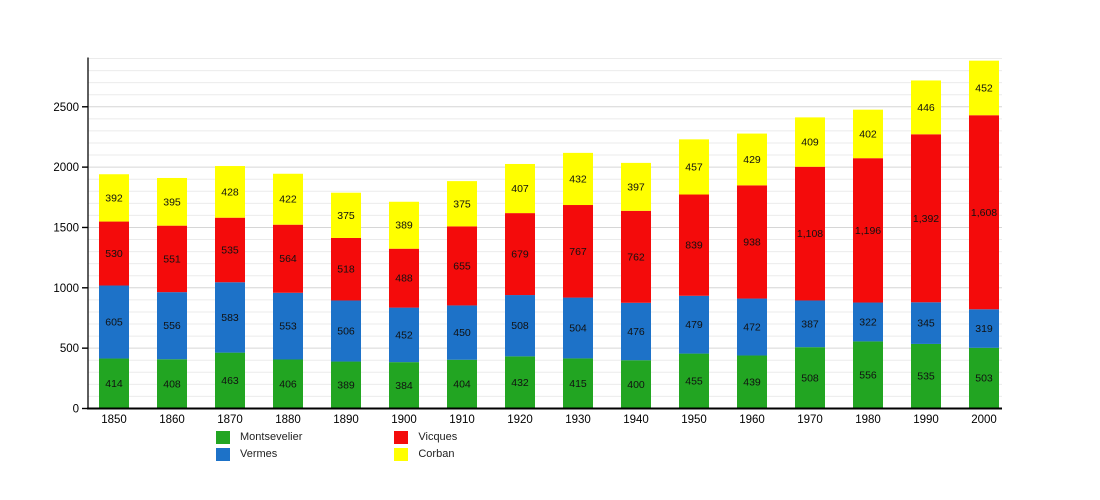  I want to click on bar-value-label: 428, so click(230, 192).